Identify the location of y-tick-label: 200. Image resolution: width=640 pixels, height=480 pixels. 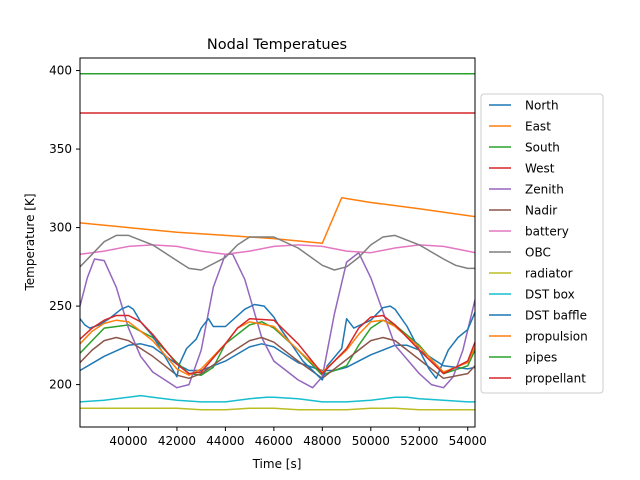
(60, 385).